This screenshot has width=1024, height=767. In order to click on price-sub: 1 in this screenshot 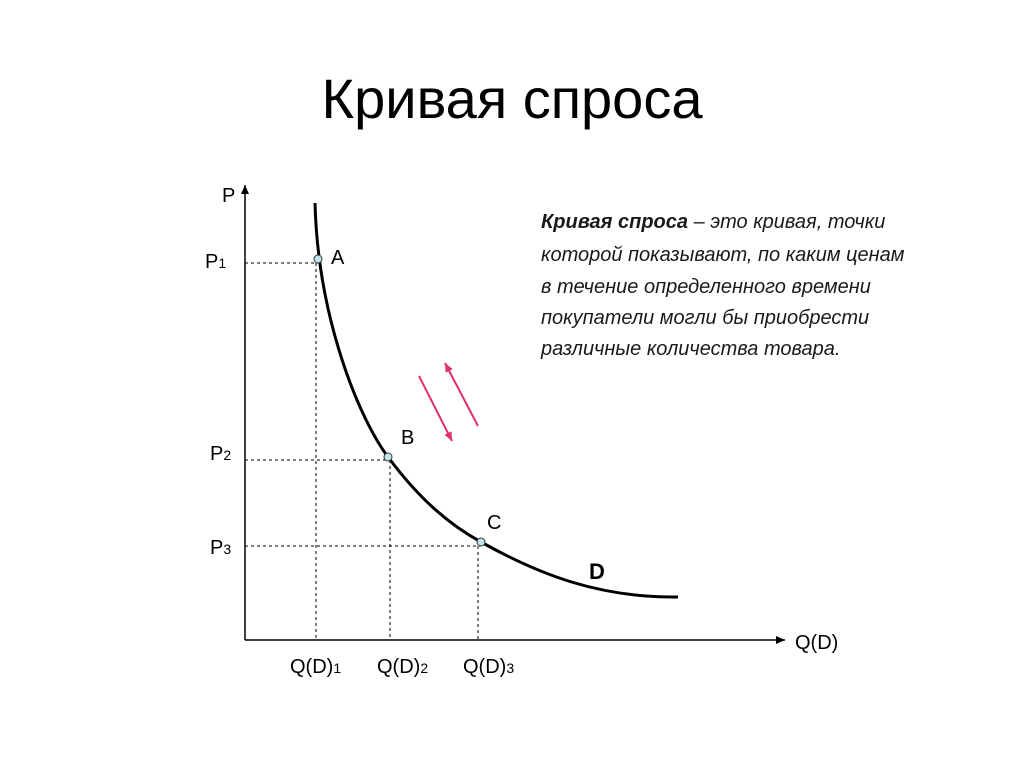, I will do `click(222, 263)`.